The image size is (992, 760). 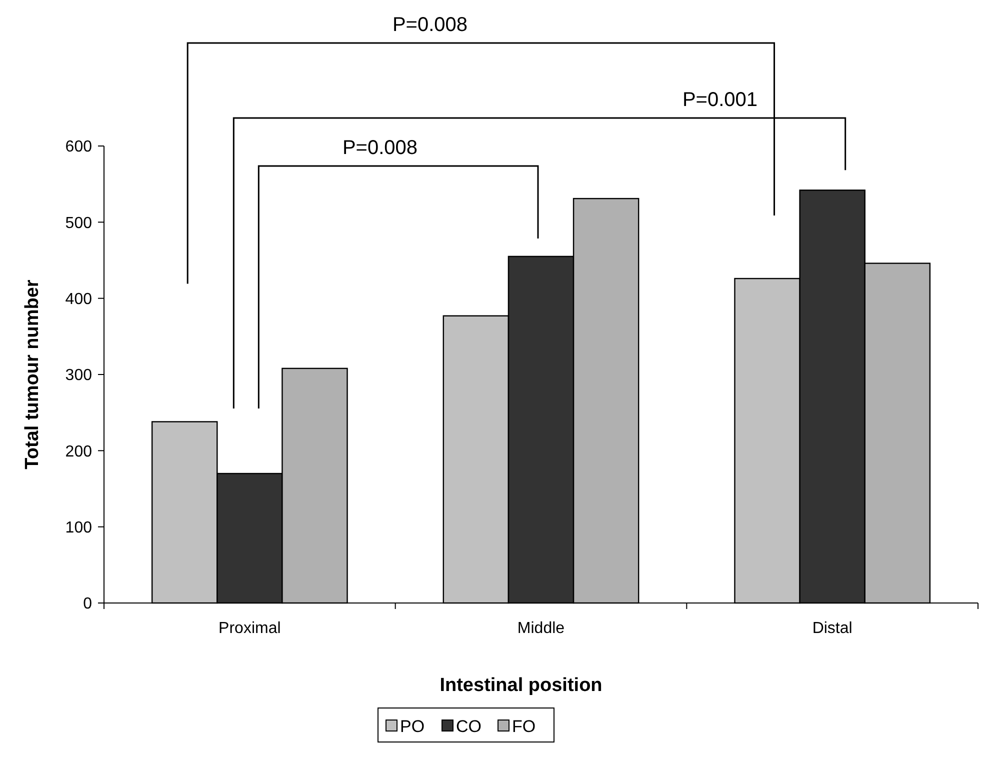 What do you see at coordinates (249, 628) in the screenshot?
I see `x-tick-label: Proximal` at bounding box center [249, 628].